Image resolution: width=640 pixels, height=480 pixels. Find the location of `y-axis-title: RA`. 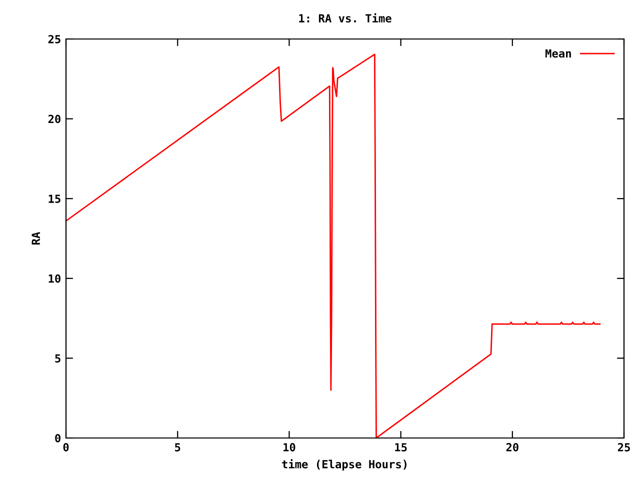

y-axis-title: RA is located at coordinates (36, 238).